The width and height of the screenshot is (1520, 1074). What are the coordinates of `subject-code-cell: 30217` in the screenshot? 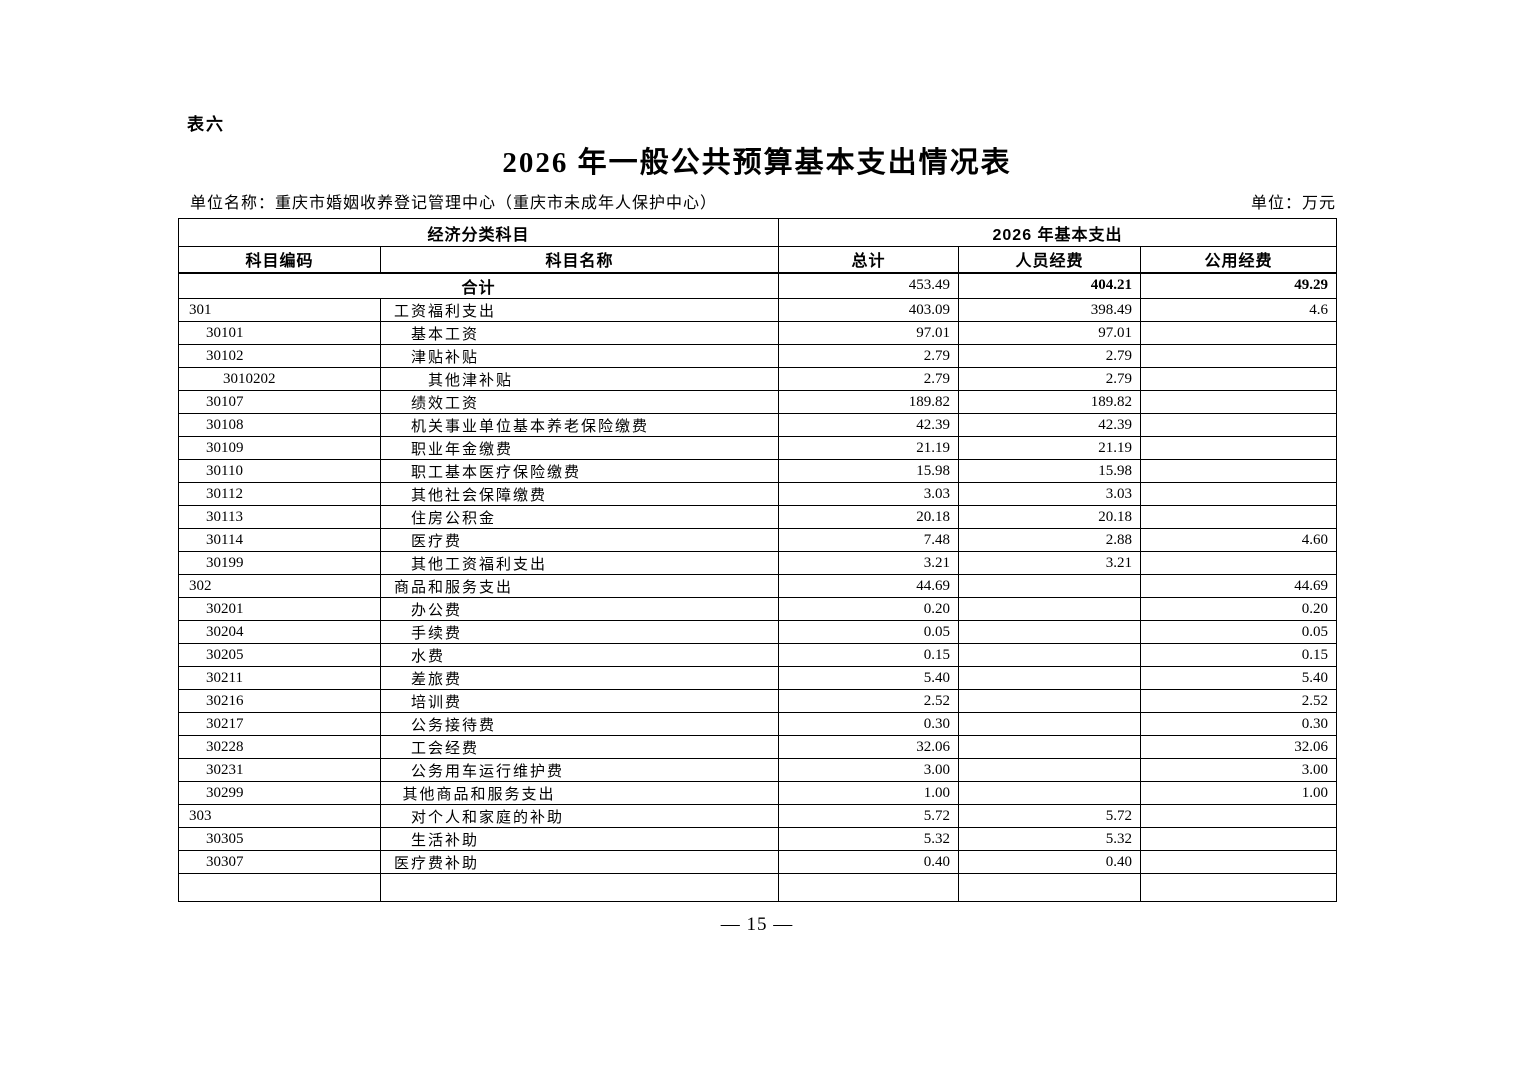 It's located at (279, 724).